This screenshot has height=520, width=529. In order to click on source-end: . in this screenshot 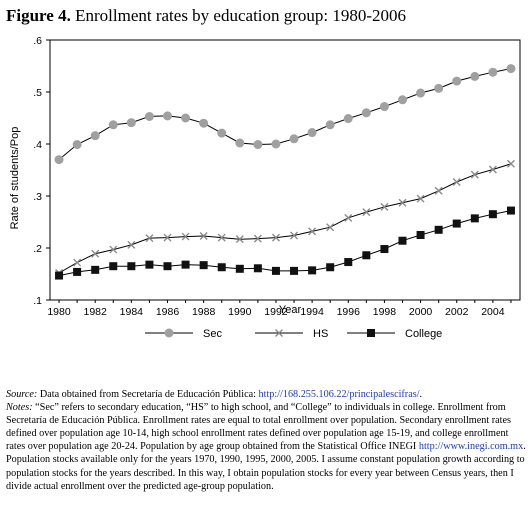, I will do `click(421, 394)`.